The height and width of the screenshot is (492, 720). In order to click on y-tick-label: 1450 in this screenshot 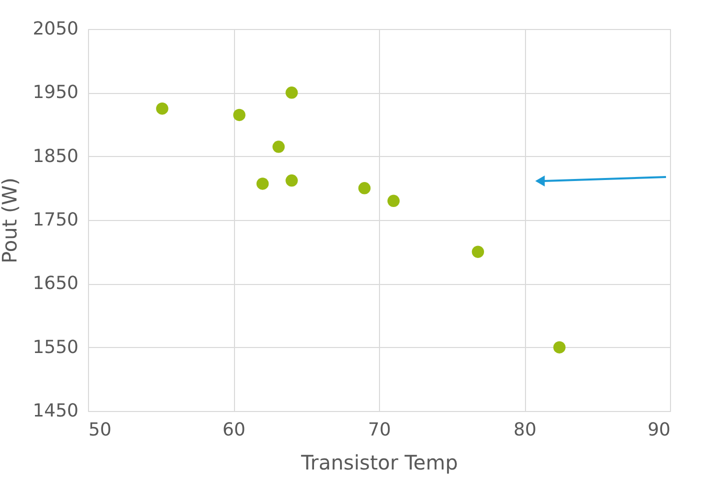, I will do `click(55, 411)`.